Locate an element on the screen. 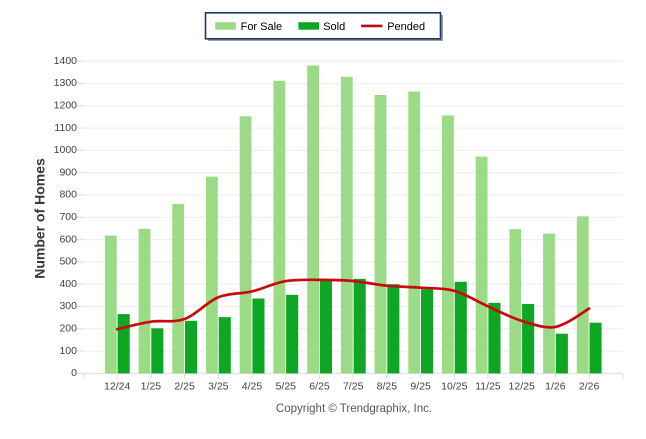 The image size is (646, 439). svg-text: 600 is located at coordinates (68, 239).